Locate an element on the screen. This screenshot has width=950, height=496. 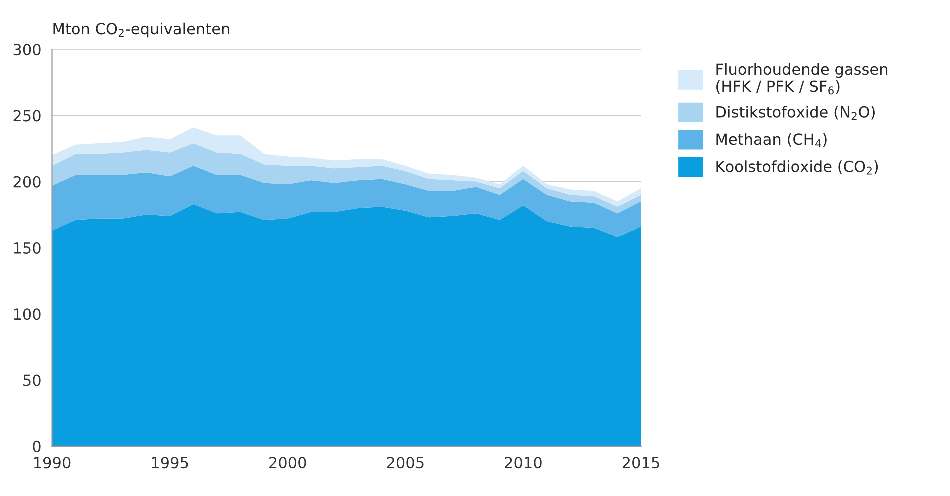
legend-label: Koolstofdioxide (CO$_{2}$) is located at coordinates (797, 167).